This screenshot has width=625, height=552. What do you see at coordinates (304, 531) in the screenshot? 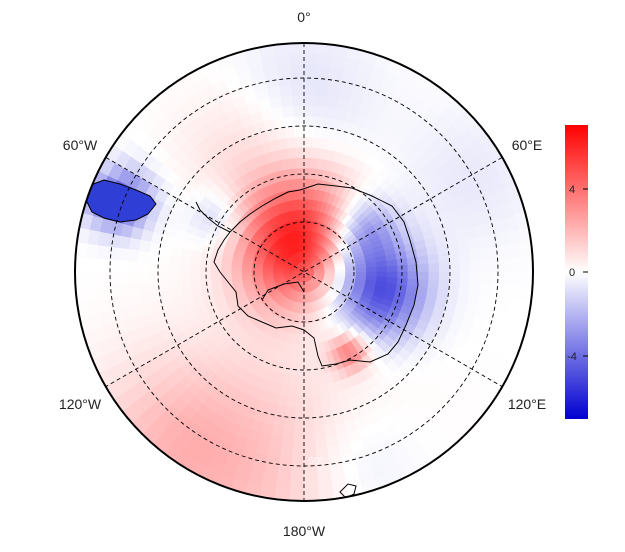
I see `lon-label-180w: 180°W` at bounding box center [304, 531].